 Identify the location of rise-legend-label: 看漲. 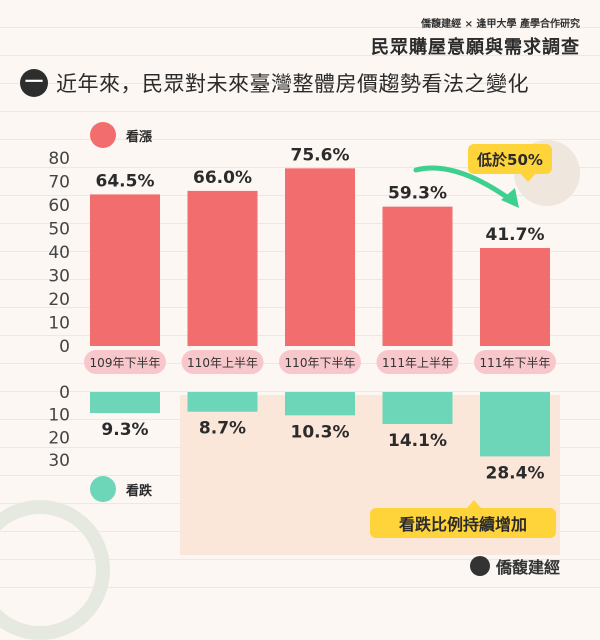
(139, 137).